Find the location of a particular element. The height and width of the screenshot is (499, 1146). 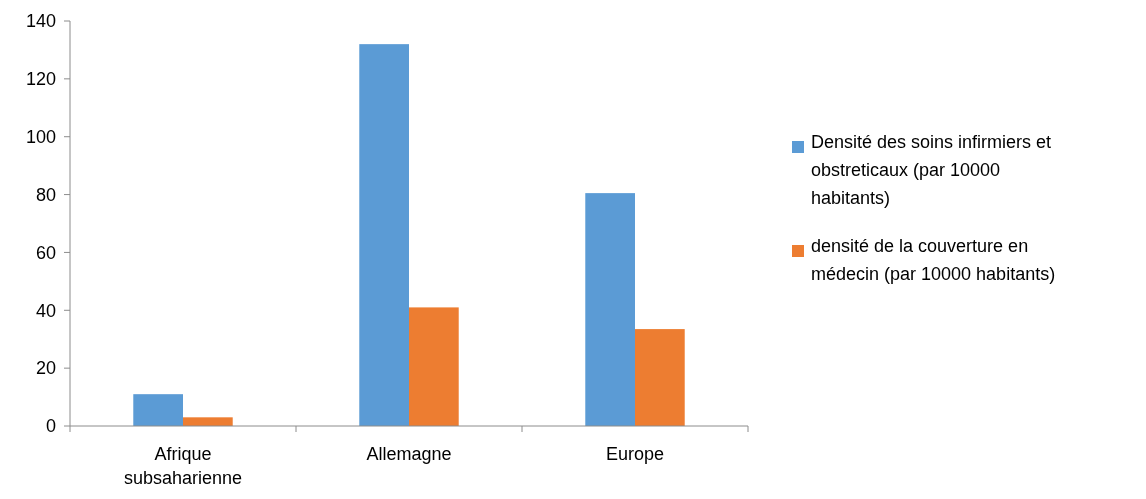

x-tick-label: Afrique subsaharienne is located at coordinates (183, 466).